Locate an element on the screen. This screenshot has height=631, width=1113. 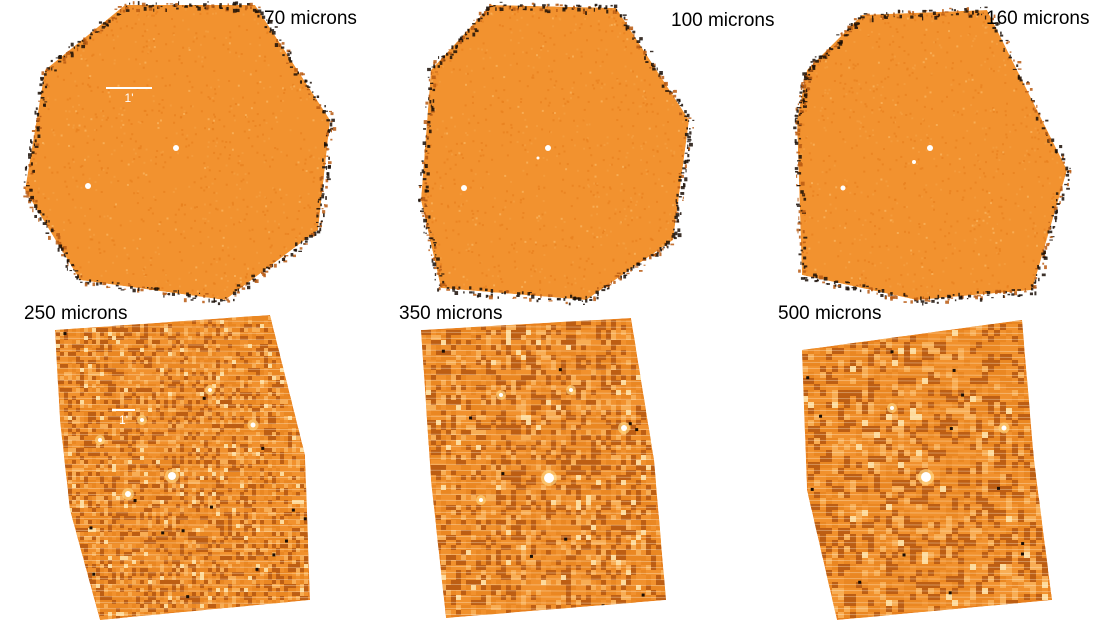
map-image-250: 1' is located at coordinates (182, 467).